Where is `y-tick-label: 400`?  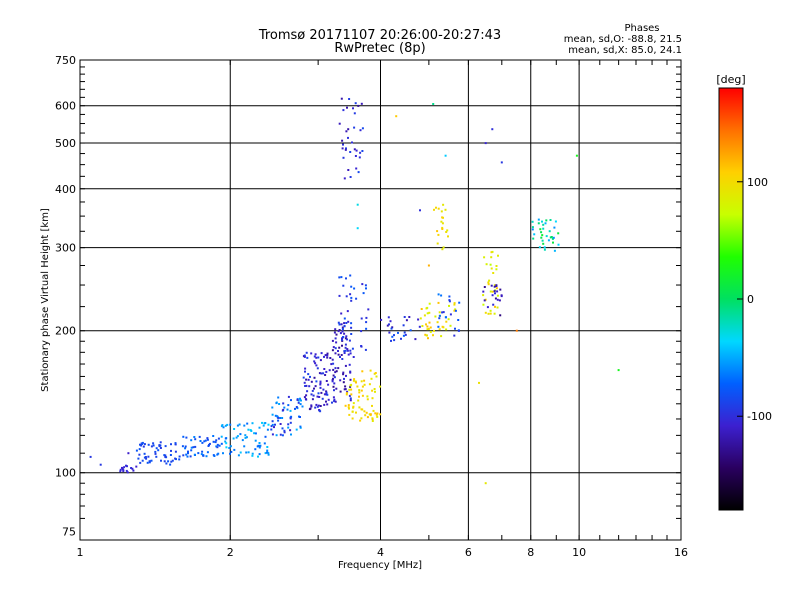
y-tick-label: 400 is located at coordinates (65, 189).